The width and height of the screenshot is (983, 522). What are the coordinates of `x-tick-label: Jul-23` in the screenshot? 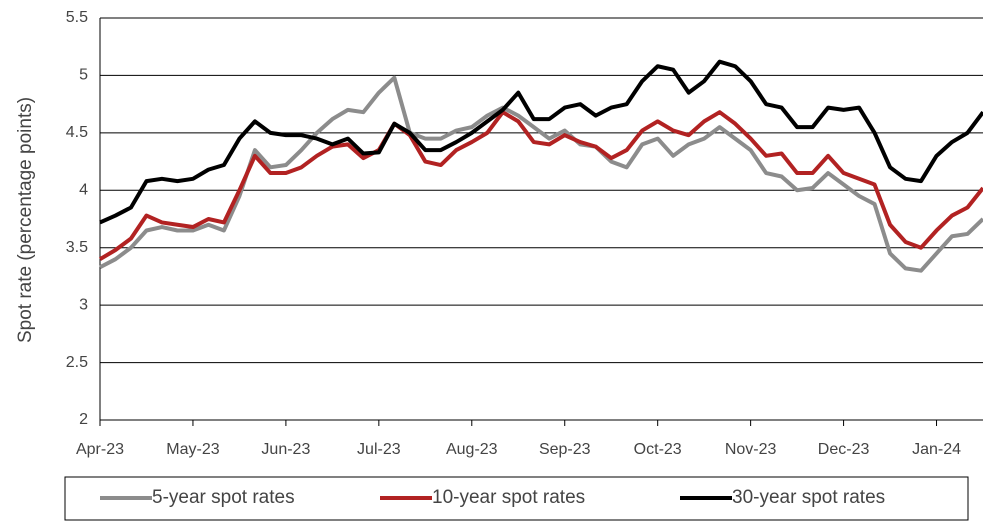 It's located at (379, 449).